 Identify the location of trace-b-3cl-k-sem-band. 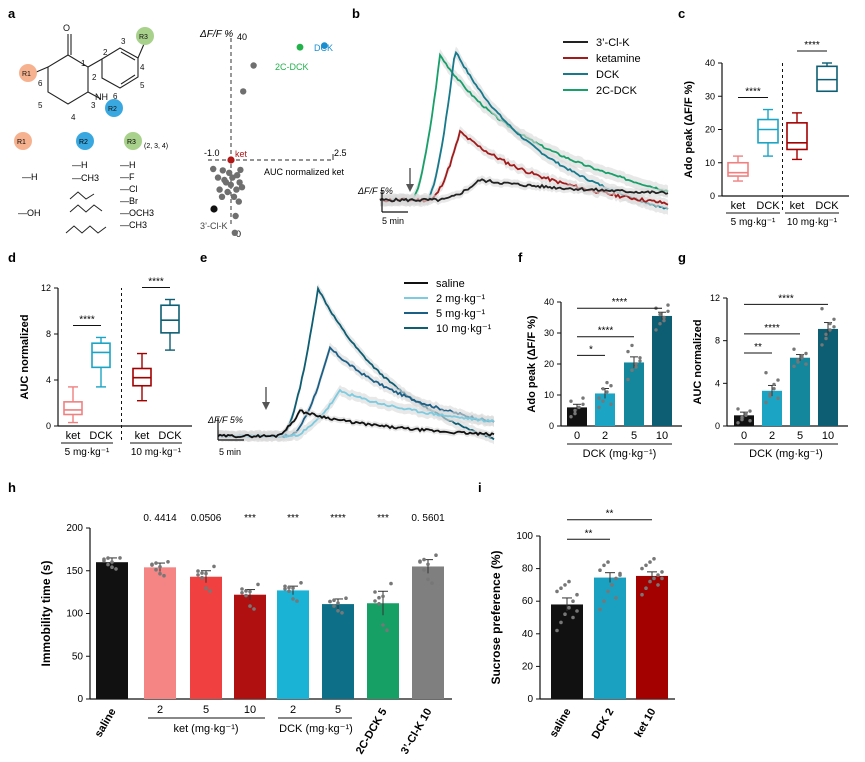
(524, 190).